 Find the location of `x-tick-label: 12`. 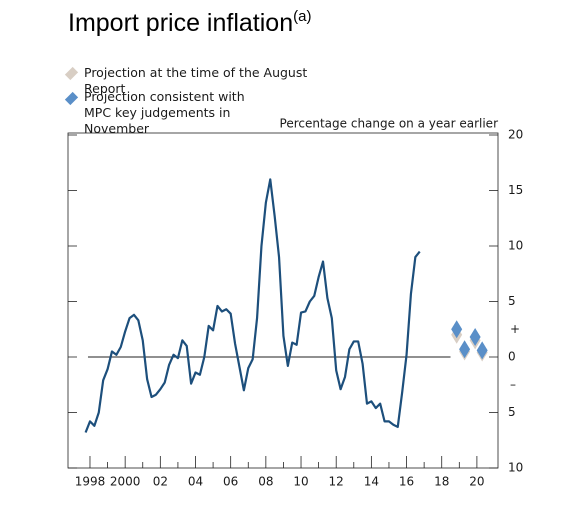

x-tick-label: 12 is located at coordinates (336, 482).